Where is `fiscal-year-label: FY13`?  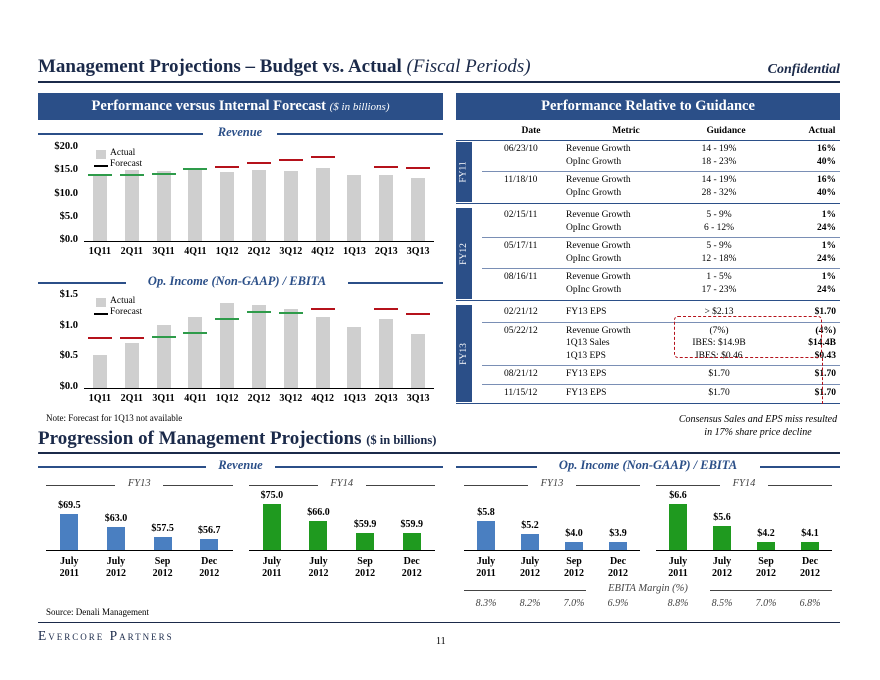
fiscal-year-label: FY13 is located at coordinates (464, 353).